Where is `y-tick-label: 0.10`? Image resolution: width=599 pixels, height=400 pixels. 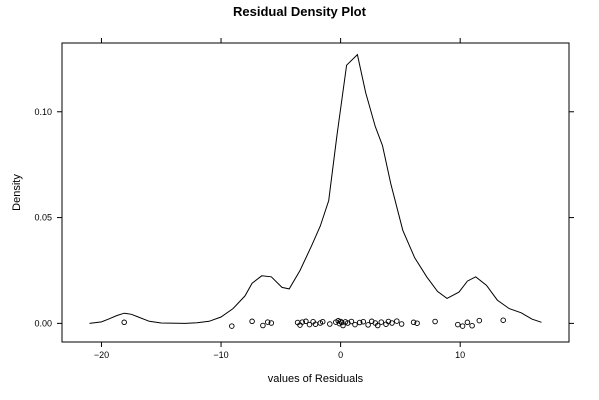
y-tick-label: 0.10 is located at coordinates (43, 112).